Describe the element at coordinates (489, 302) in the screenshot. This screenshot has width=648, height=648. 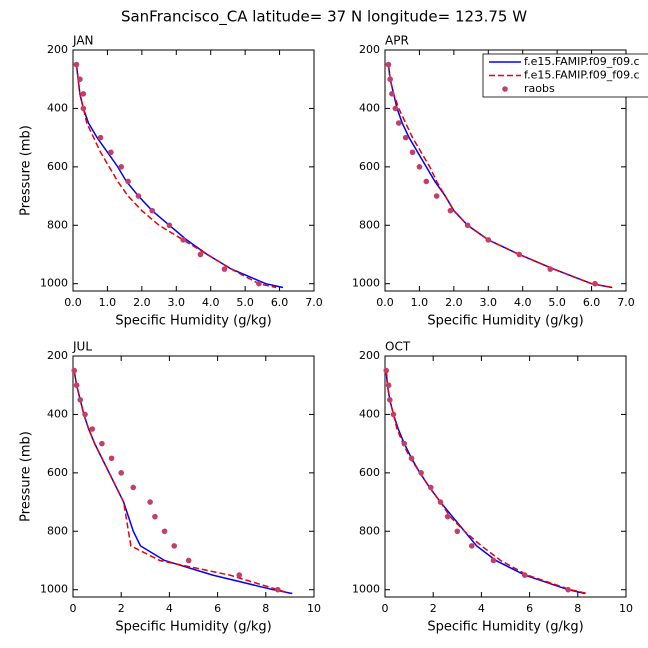
I see `x-tick-label: 3.0` at that location.